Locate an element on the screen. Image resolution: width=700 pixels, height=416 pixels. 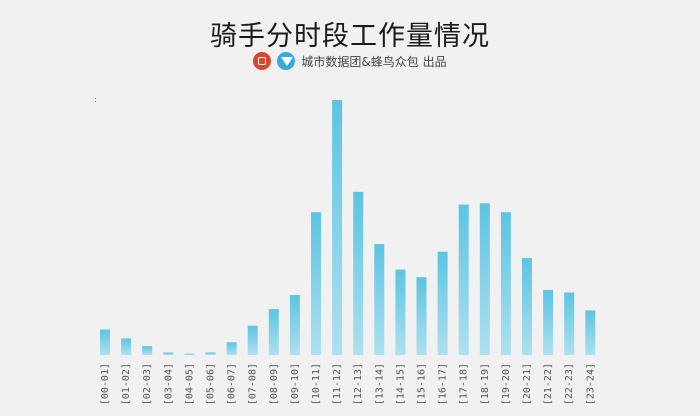
x-tick-label: [15-16] is located at coordinates (422, 384).